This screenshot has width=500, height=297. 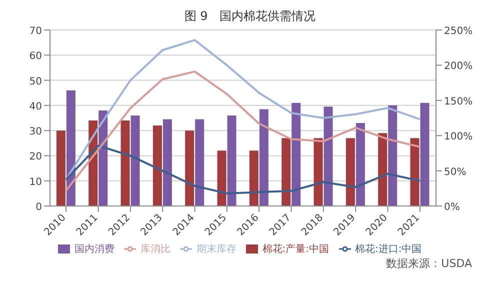 I want to click on y2-tick-label: 250%, so click(x=458, y=31).